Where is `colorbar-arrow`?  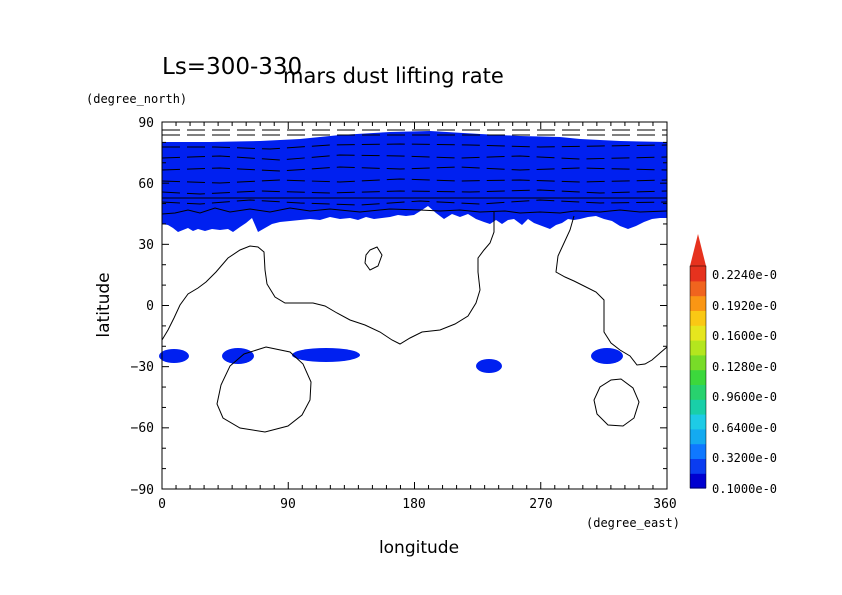 colorbar-arrow is located at coordinates (698, 250).